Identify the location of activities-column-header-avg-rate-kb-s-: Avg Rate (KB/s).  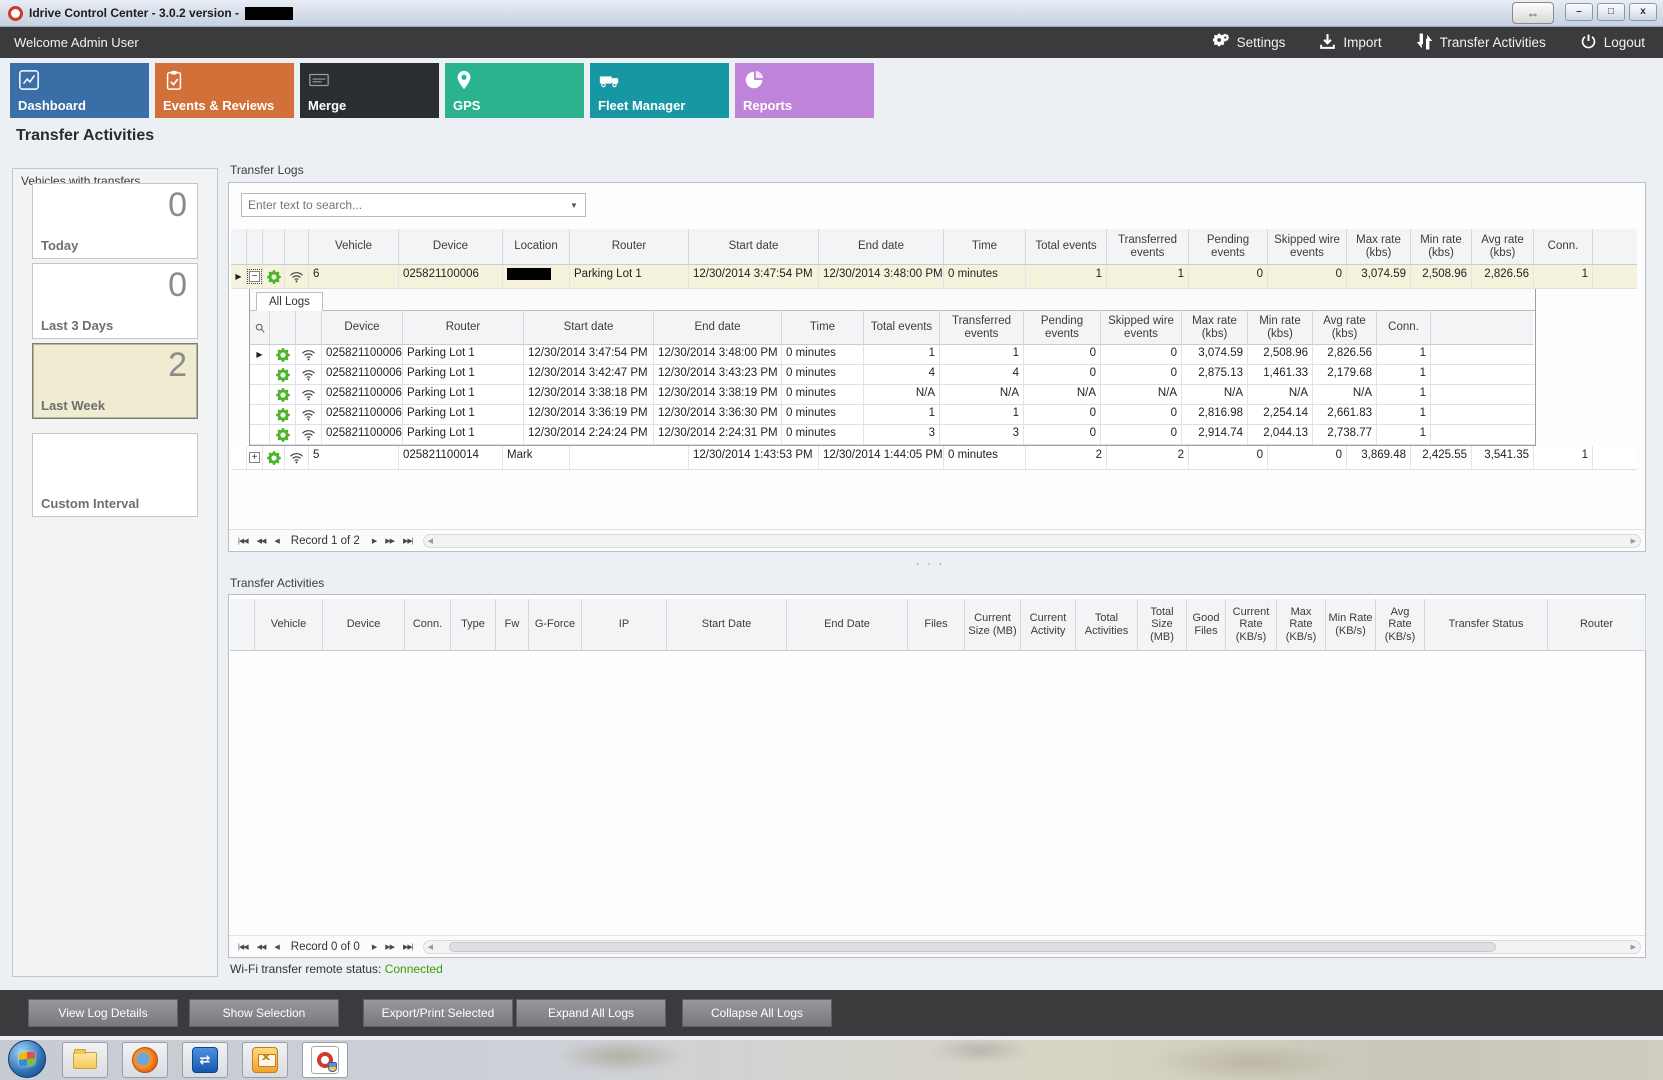
(1400, 625).